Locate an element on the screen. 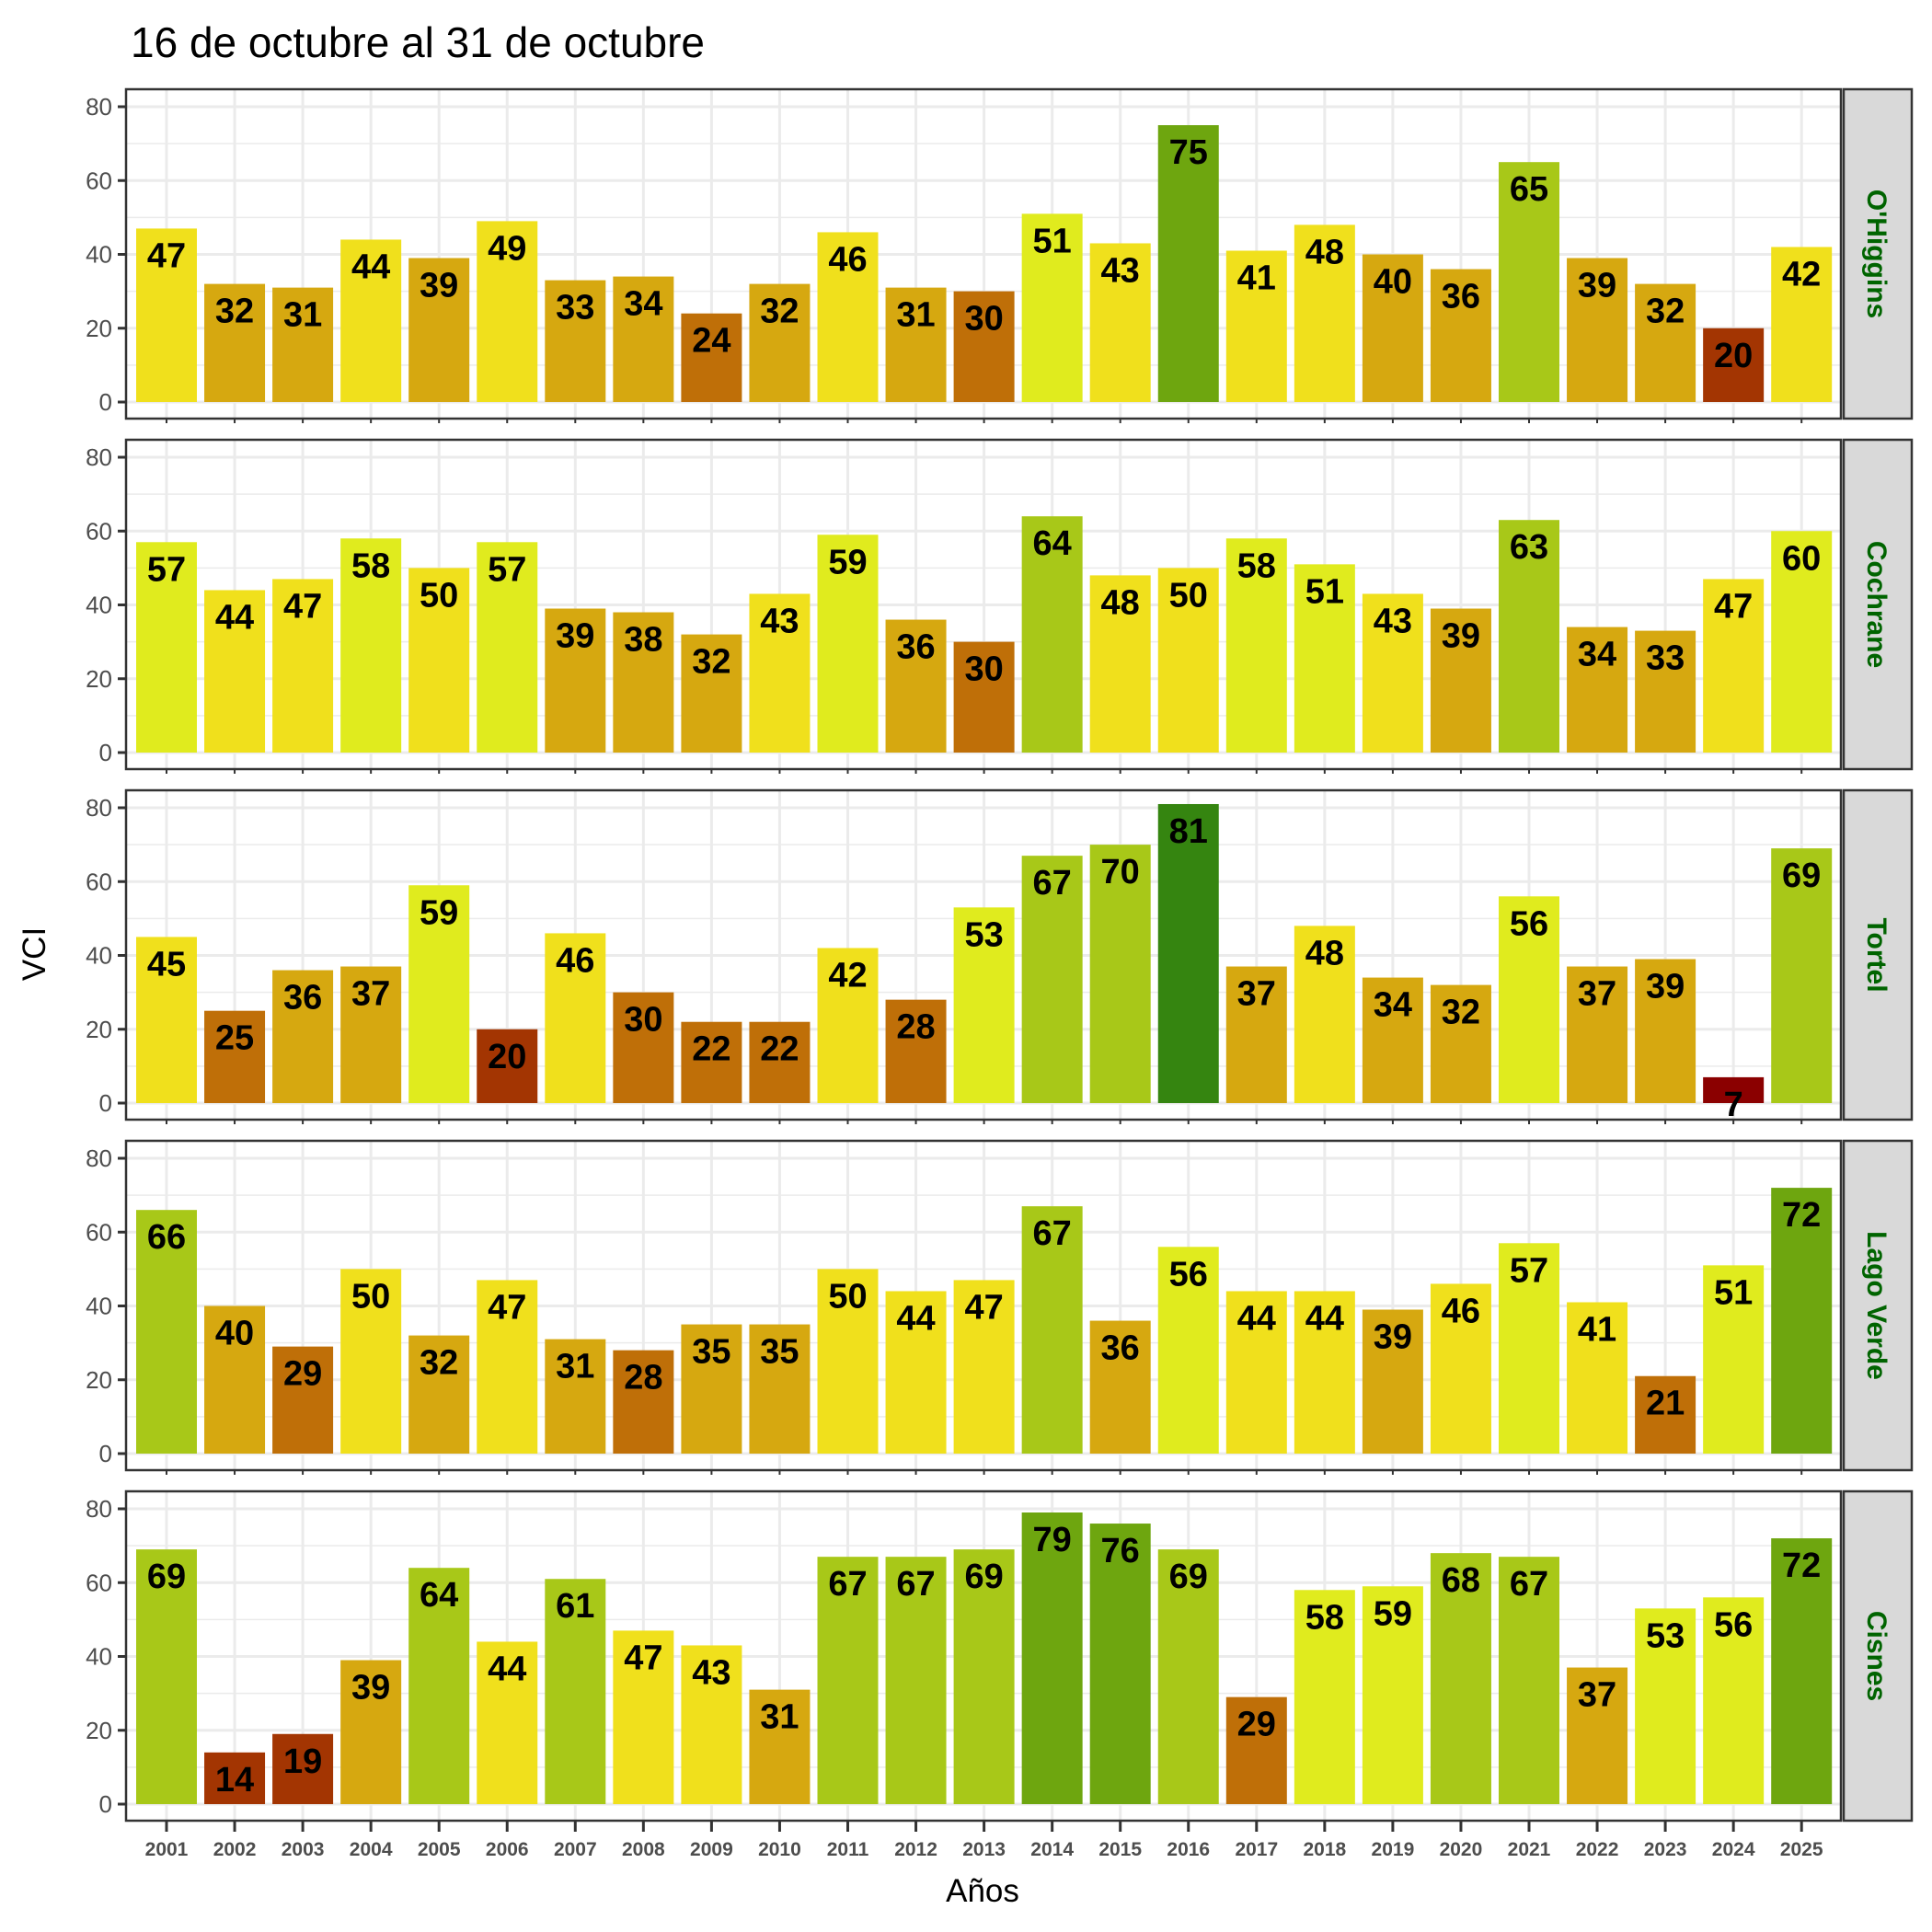 Image resolution: width=1932 pixels, height=1932 pixels. x-tick-label: 2005 is located at coordinates (439, 1849).